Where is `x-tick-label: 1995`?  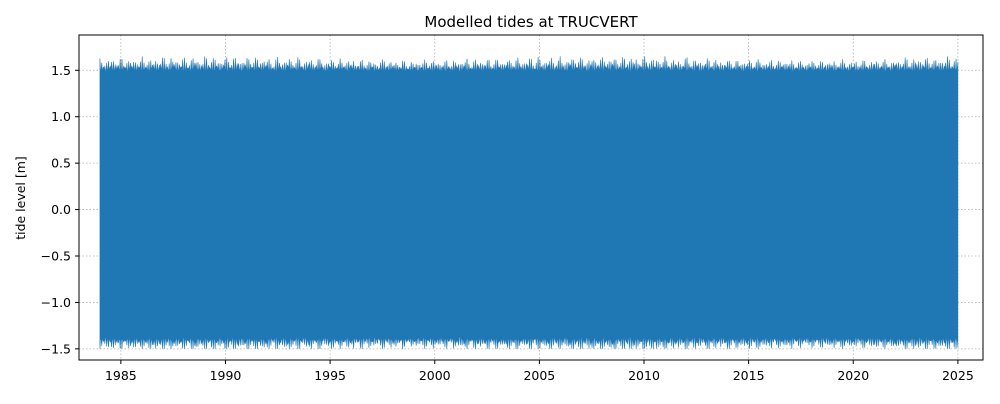 x-tick-label: 1995 is located at coordinates (330, 375).